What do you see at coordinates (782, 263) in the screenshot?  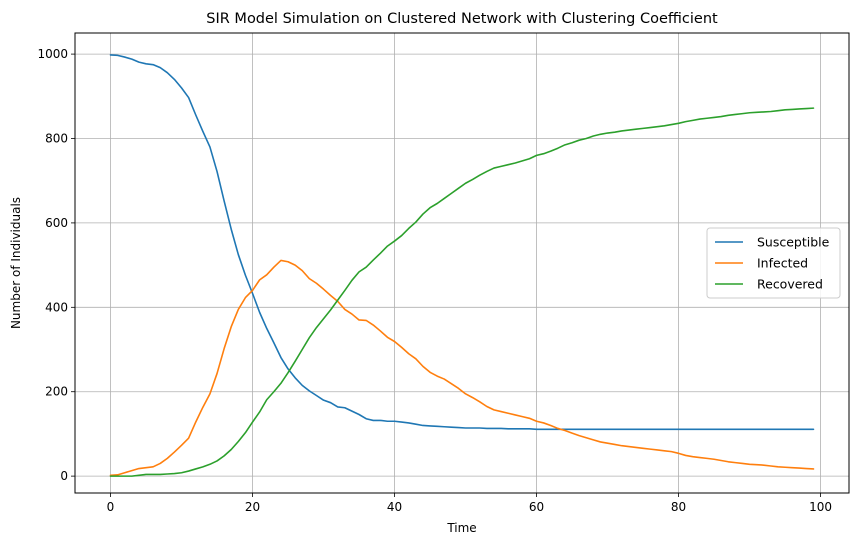 I see `legend-label-infected: Infected` at bounding box center [782, 263].